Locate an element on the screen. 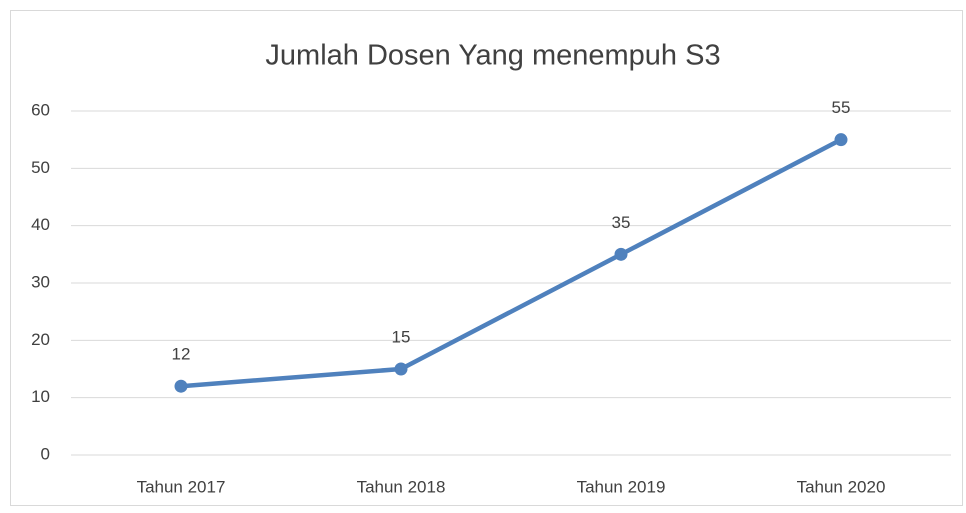 This screenshot has width=966, height=513. y-tick-label: 40 is located at coordinates (40, 224).